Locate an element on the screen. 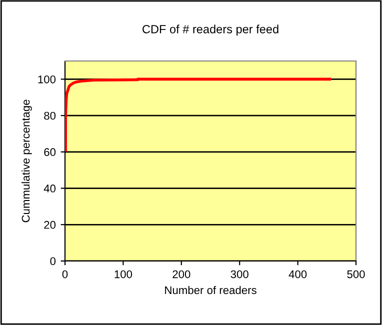  chart-title: CDF of # readers per feed is located at coordinates (210, 30).